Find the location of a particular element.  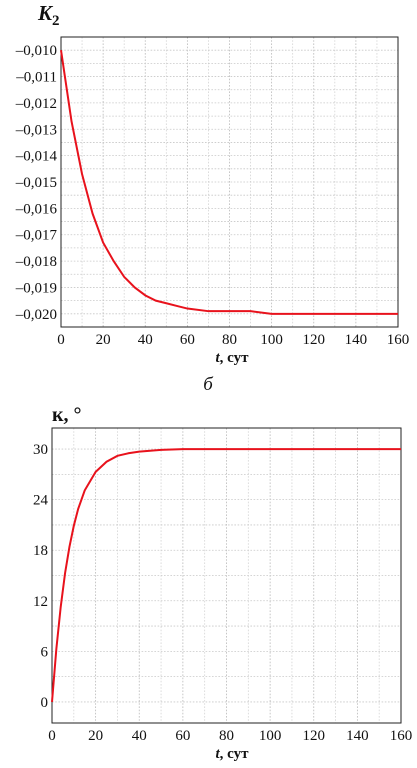

y-tick-label: 18 is located at coordinates (40, 551).